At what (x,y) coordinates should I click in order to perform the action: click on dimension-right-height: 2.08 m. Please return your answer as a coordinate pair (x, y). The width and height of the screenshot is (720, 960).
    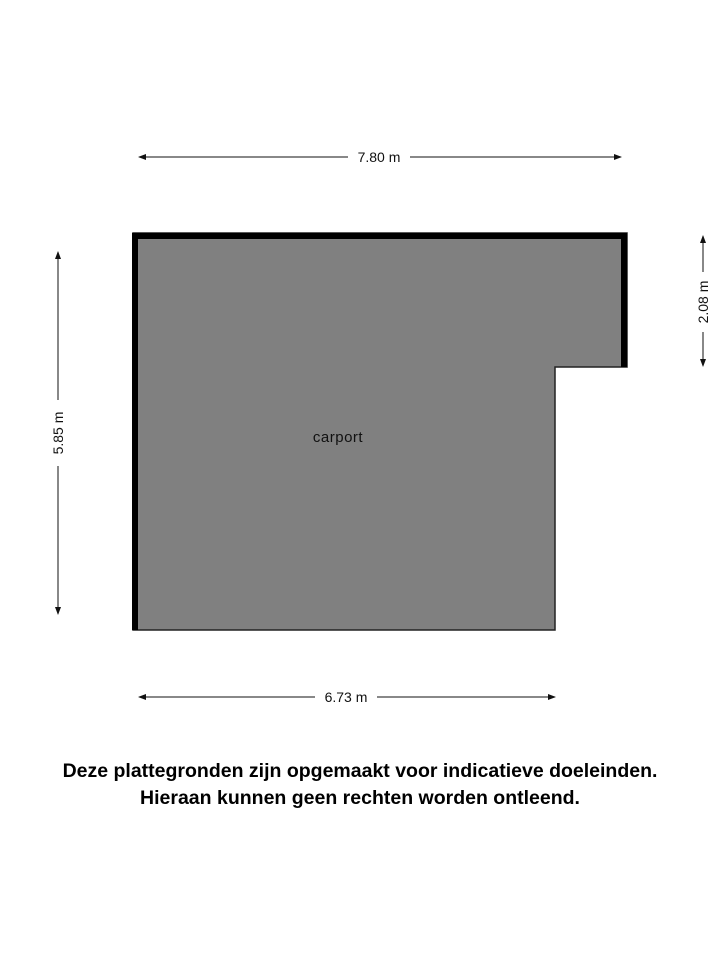
    Looking at the image, I should click on (703, 302).